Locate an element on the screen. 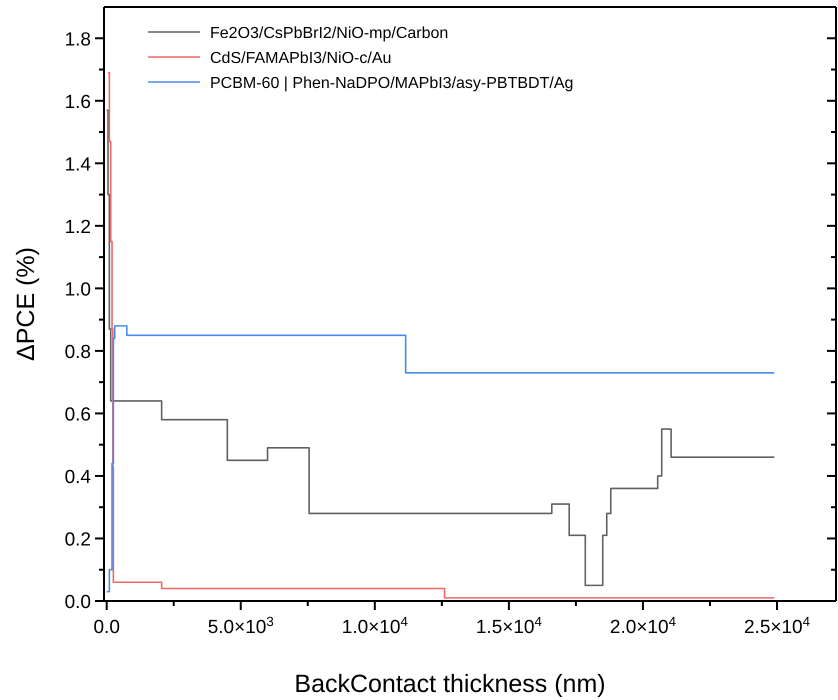 The height and width of the screenshot is (700, 838). legend-label: CdS/FAMAPbI3/NiO-c/Au is located at coordinates (301, 58).